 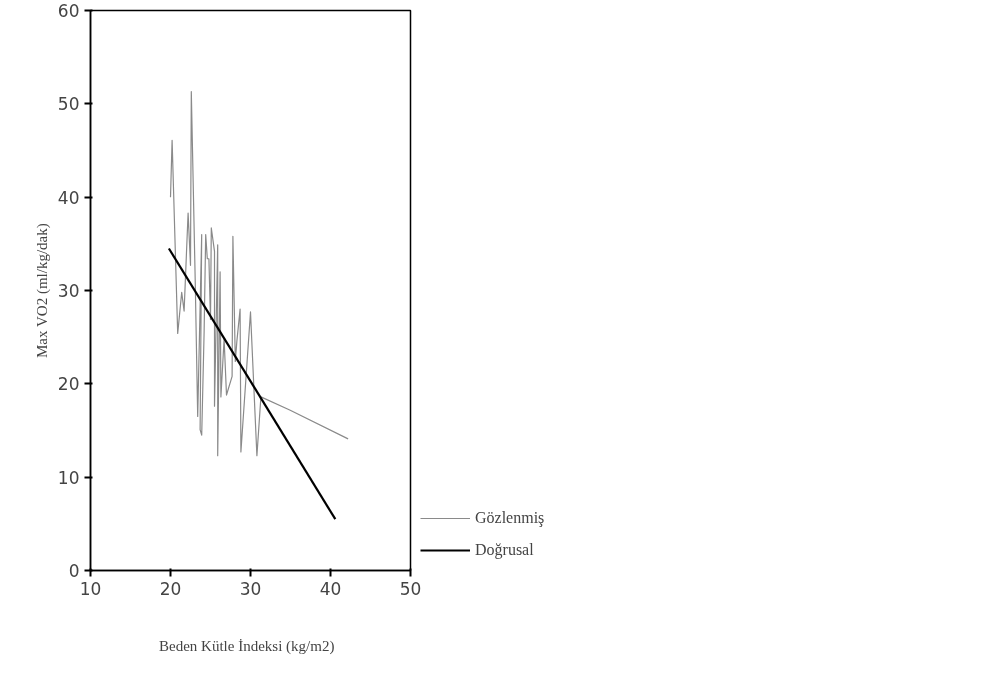 I want to click on y-tick-label: 30, so click(x=68, y=291).